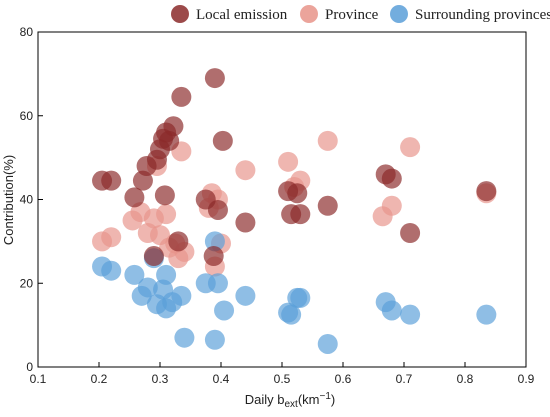 The width and height of the screenshot is (550, 417). What do you see at coordinates (291, 404) in the screenshot?
I see `x-axis-title-subscript: ext` at bounding box center [291, 404].